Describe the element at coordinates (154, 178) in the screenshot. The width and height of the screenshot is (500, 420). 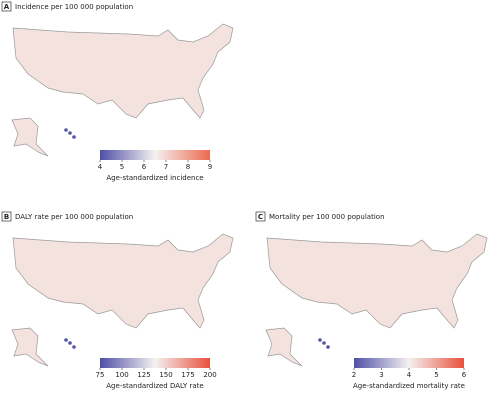
I see `colorbar-label: Age-standardized incidence` at that location.